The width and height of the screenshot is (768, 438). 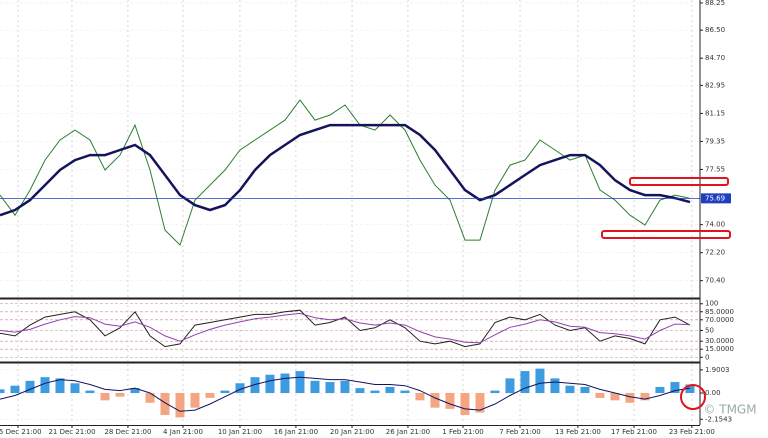 I want to click on current-price-box, so click(x=716, y=198).